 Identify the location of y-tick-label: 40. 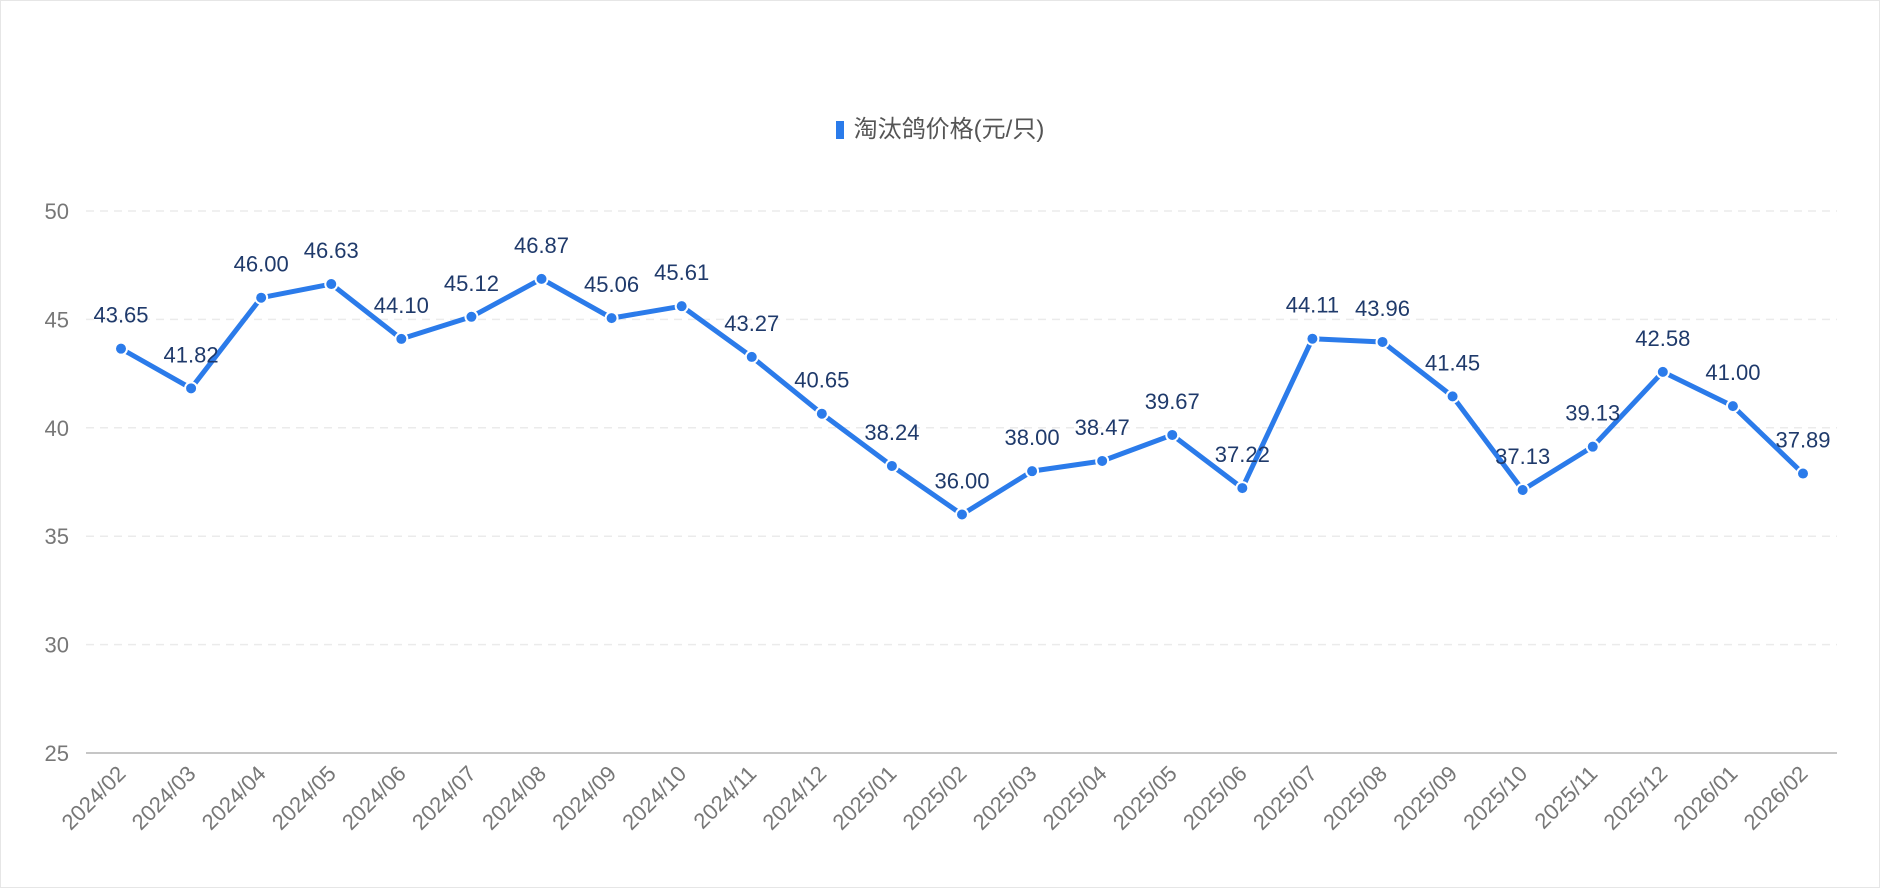
(57, 428).